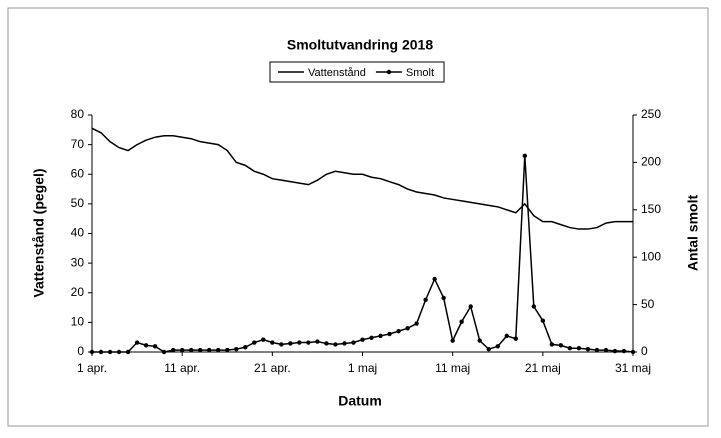  What do you see at coordinates (80, 351) in the screenshot?
I see `y-tick-label: 0` at bounding box center [80, 351].